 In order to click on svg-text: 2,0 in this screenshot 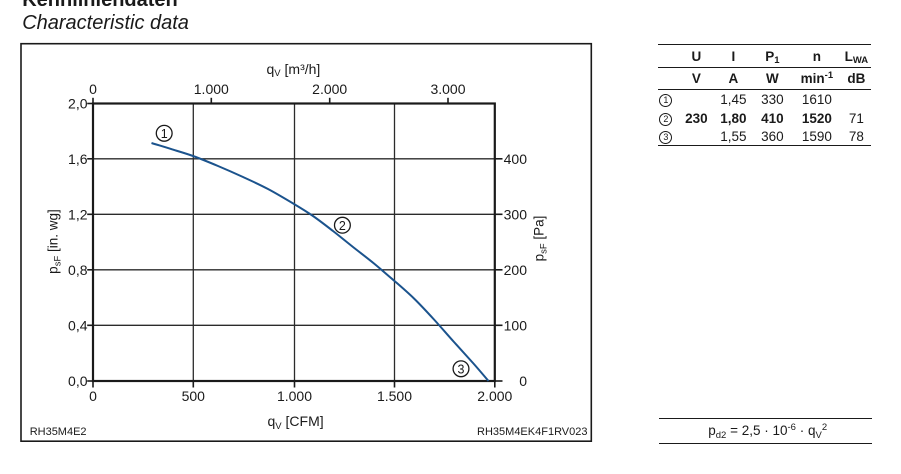, I will do `click(78, 104)`.